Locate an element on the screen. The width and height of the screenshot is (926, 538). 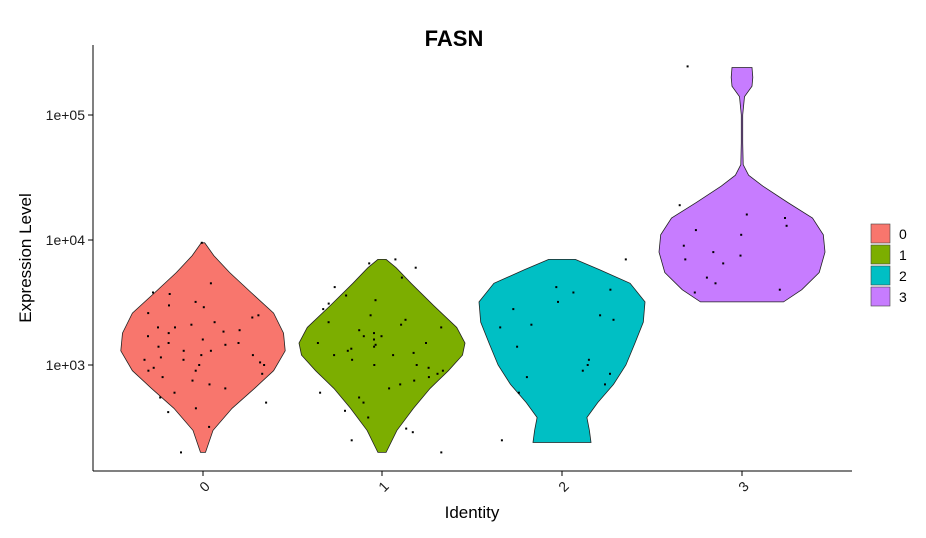
x-axis-title: Identity is located at coordinates (472, 512).